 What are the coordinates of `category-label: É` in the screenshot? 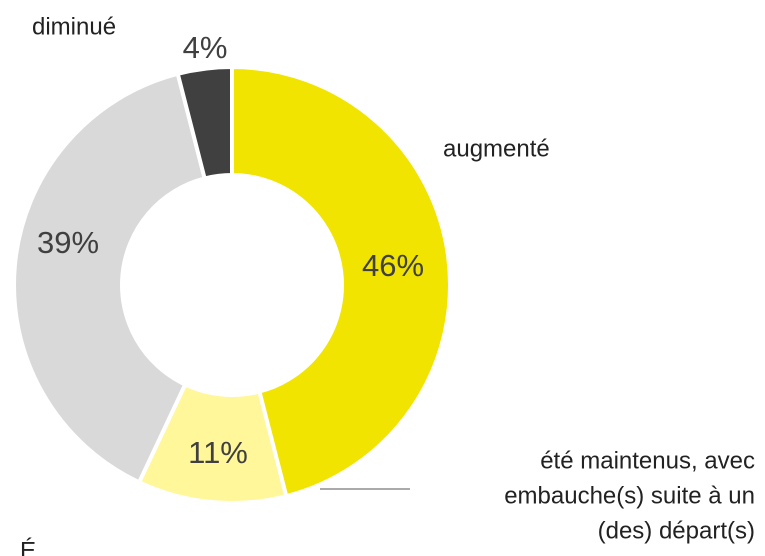 It's located at (28, 546).